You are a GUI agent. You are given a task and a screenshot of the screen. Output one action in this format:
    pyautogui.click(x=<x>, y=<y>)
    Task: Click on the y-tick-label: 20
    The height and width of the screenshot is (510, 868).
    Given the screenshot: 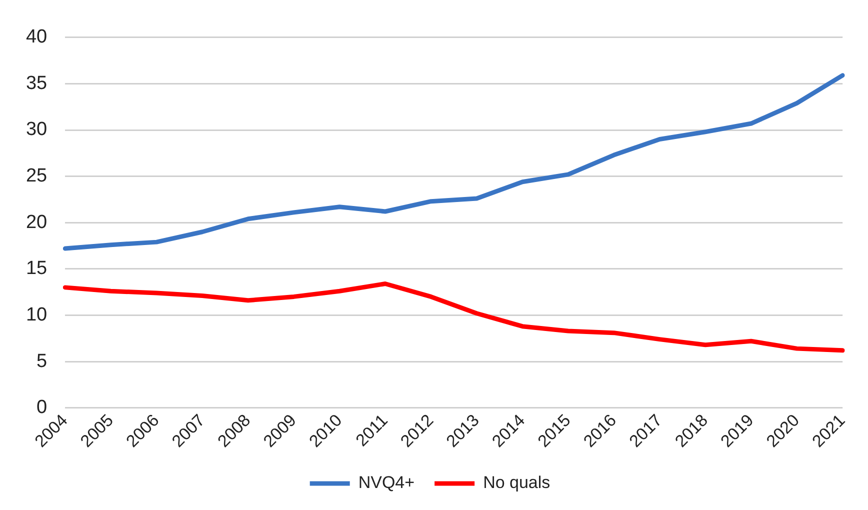 What is the action you would take?
    pyautogui.click(x=37, y=222)
    